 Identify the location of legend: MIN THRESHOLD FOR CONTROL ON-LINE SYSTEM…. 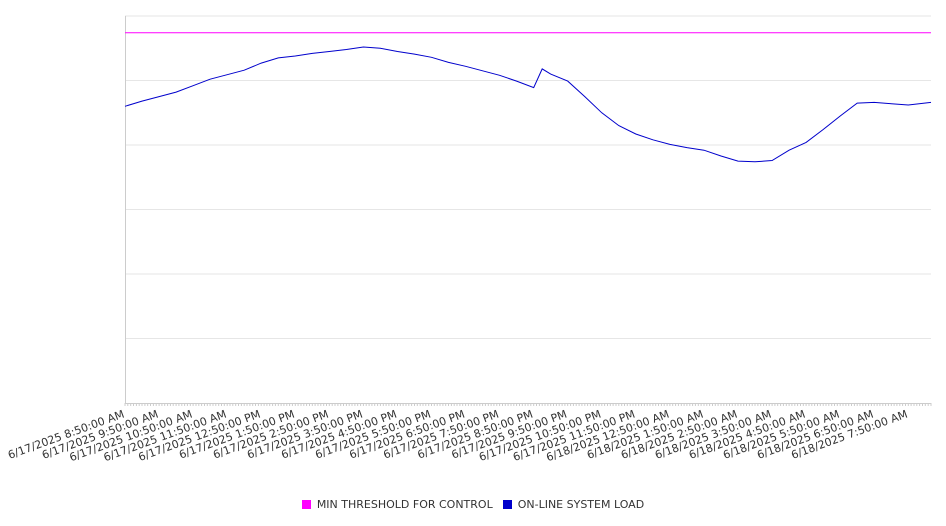
(473, 504).